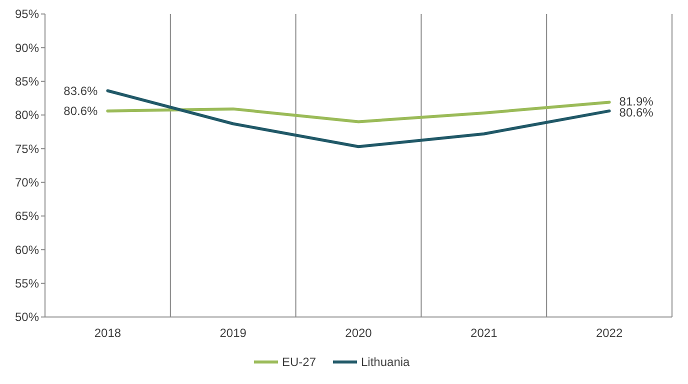 Image resolution: width=688 pixels, height=384 pixels. Describe the element at coordinates (27, 283) in the screenshot. I see `y-tick-label: 55%` at that location.